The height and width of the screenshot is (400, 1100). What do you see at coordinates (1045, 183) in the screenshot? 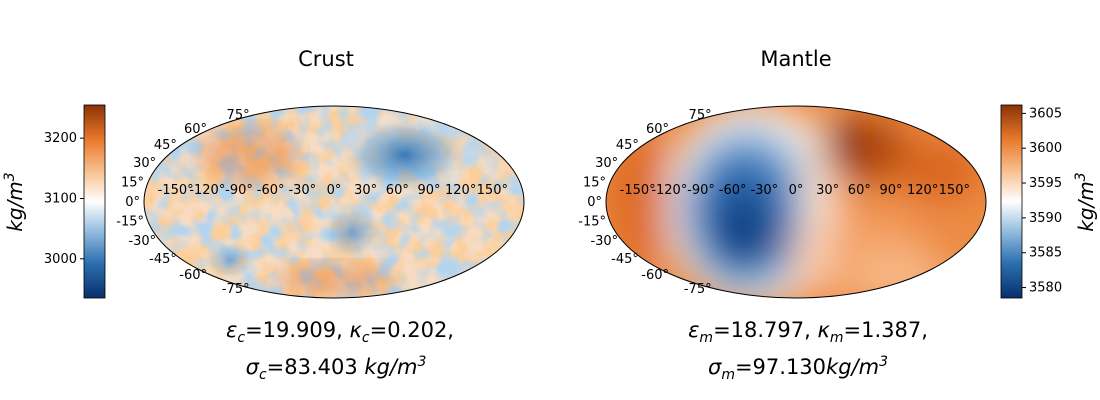
I see `colorbar-tick-label: 3595` at bounding box center [1045, 183].